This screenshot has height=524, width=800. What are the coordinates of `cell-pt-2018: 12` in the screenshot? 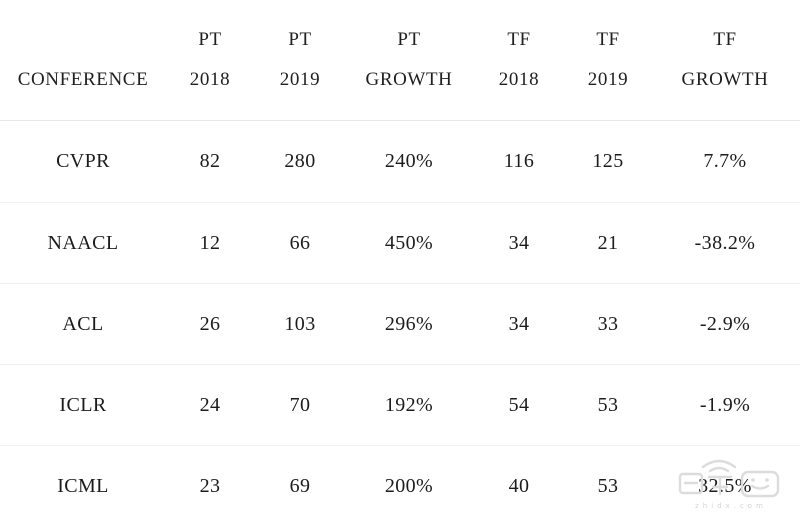 It's located at (210, 242).